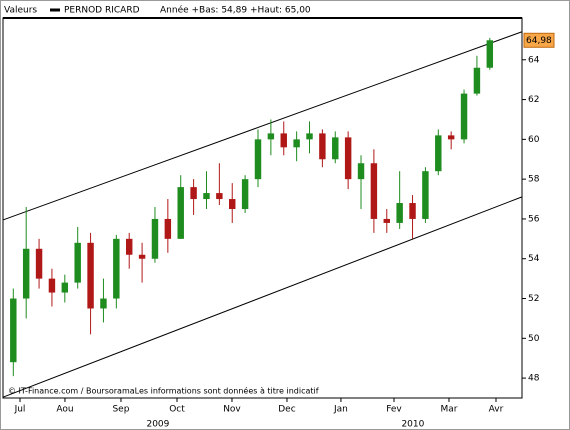 Image resolution: width=570 pixels, height=430 pixels. I want to click on y-tick-label: 50, so click(534, 339).